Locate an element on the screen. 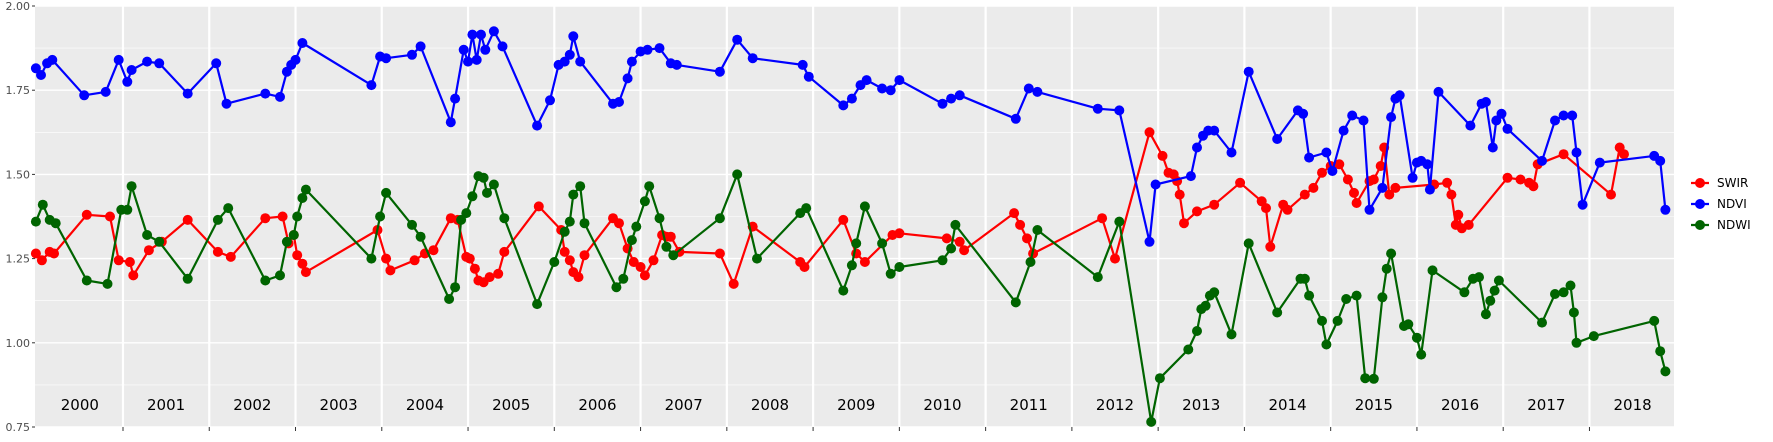 The width and height of the screenshot is (1773, 442). x-axis is located at coordinates (856, 429).